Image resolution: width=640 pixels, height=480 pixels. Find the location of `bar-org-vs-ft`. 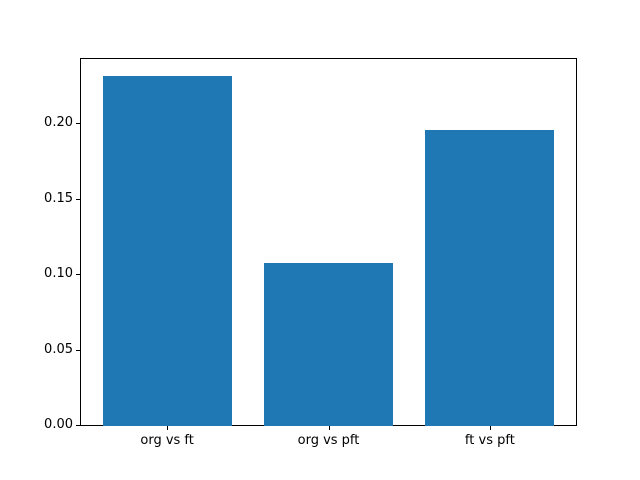

bar-org-vs-ft is located at coordinates (167, 251).